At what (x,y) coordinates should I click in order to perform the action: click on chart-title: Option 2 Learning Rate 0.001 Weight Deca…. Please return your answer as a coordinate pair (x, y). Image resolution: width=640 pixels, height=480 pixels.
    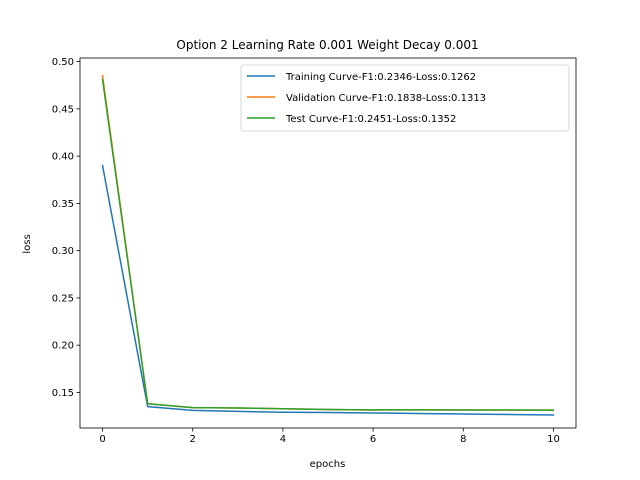
    Looking at the image, I should click on (327, 45).